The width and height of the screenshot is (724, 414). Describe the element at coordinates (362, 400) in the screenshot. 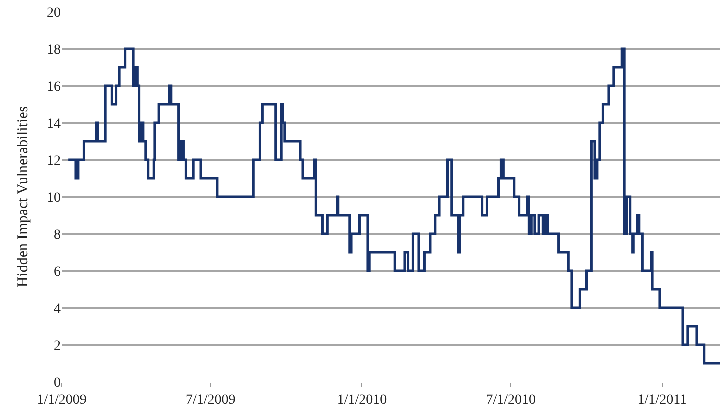

I see `x-tick-label: 1/1/2010` at that location.